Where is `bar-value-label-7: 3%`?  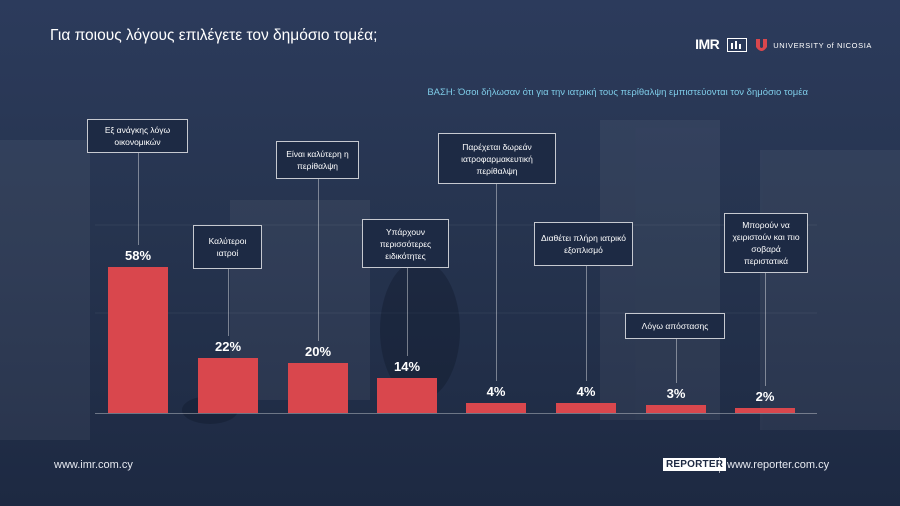
bar-value-label-7: 3% is located at coordinates (676, 394).